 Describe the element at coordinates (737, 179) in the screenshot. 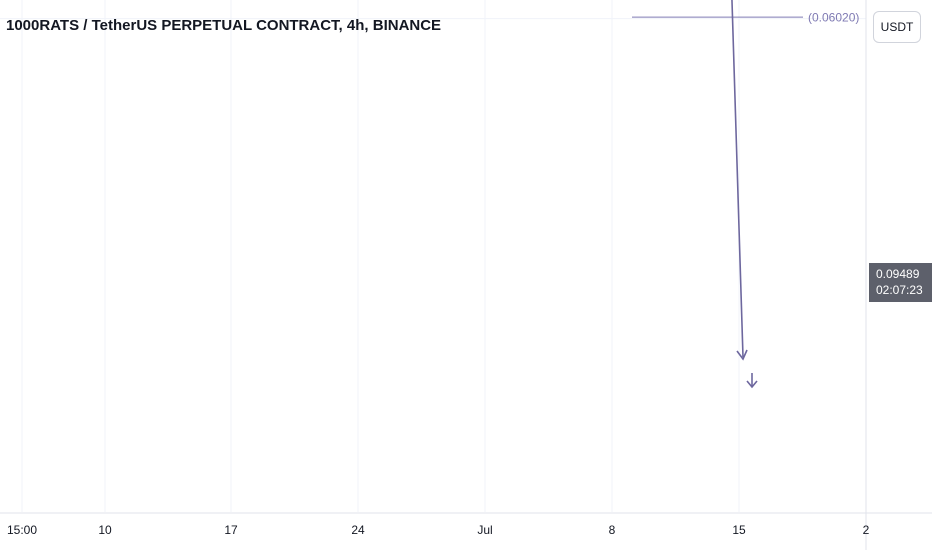

I see `projection-arrow-line` at that location.